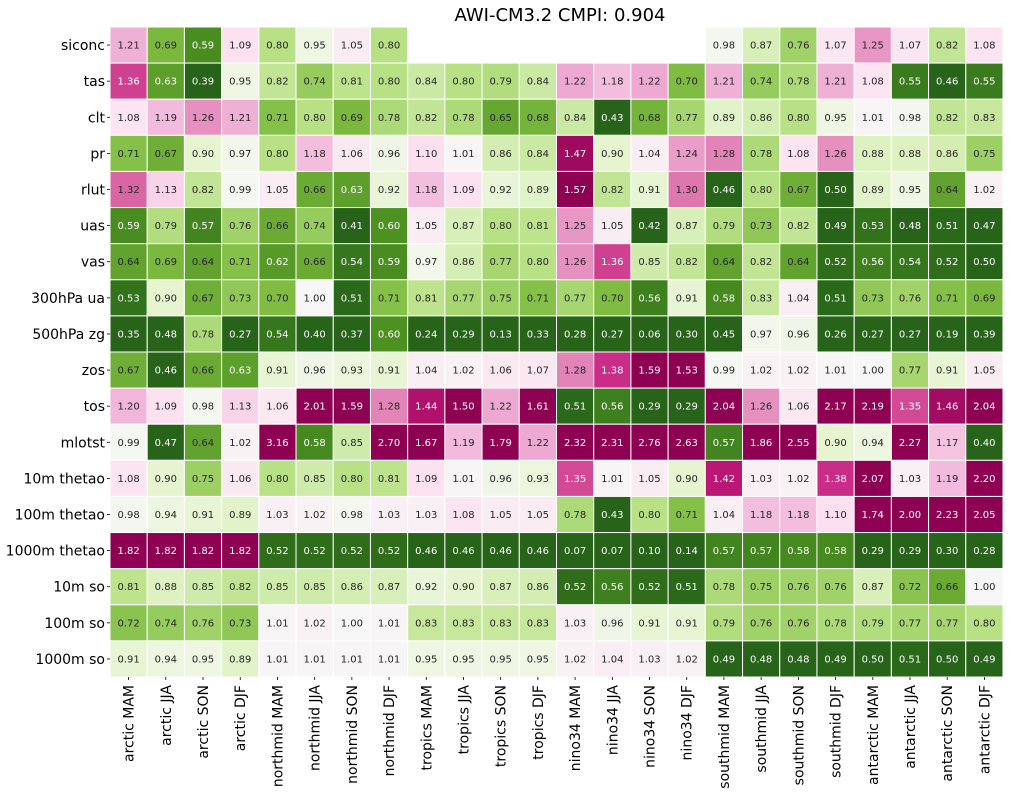 The width and height of the screenshot is (1013, 797). What do you see at coordinates (501, 479) in the screenshot?
I see `cell-value-label: 0.96` at bounding box center [501, 479].